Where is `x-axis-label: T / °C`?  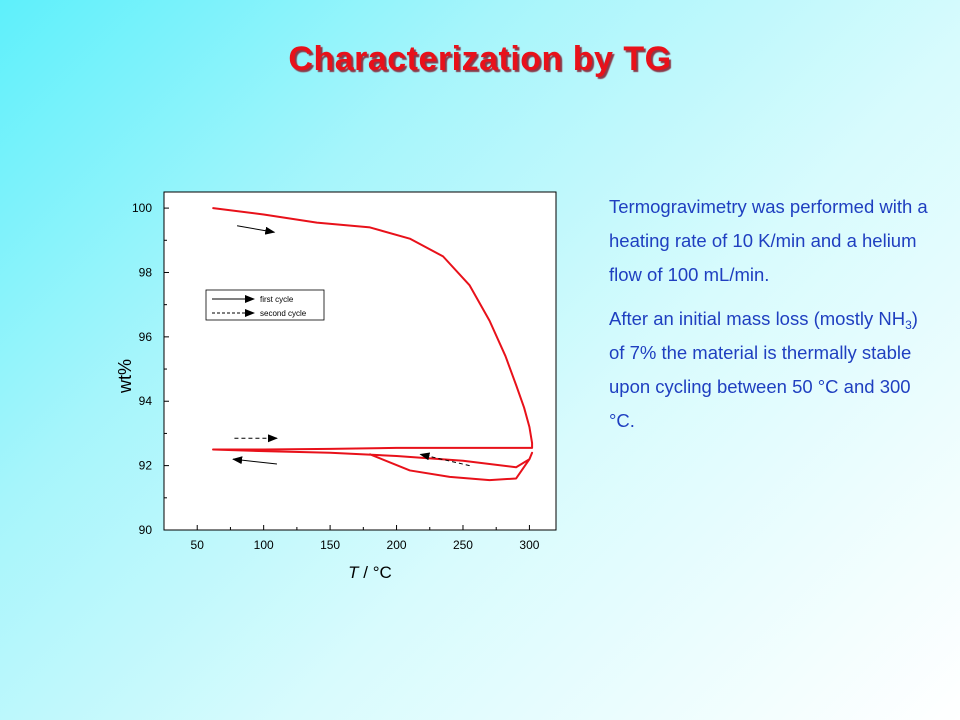 x-axis-label: T / °C is located at coordinates (370, 572).